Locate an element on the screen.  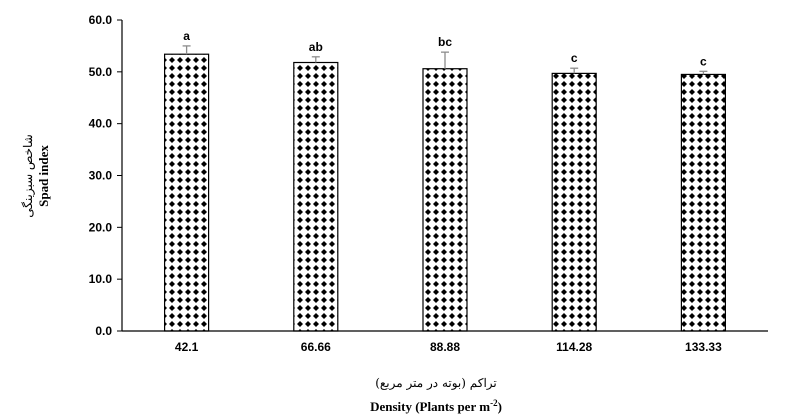
y-axis-title-en-group: Spad index is located at coordinates (43, 176).